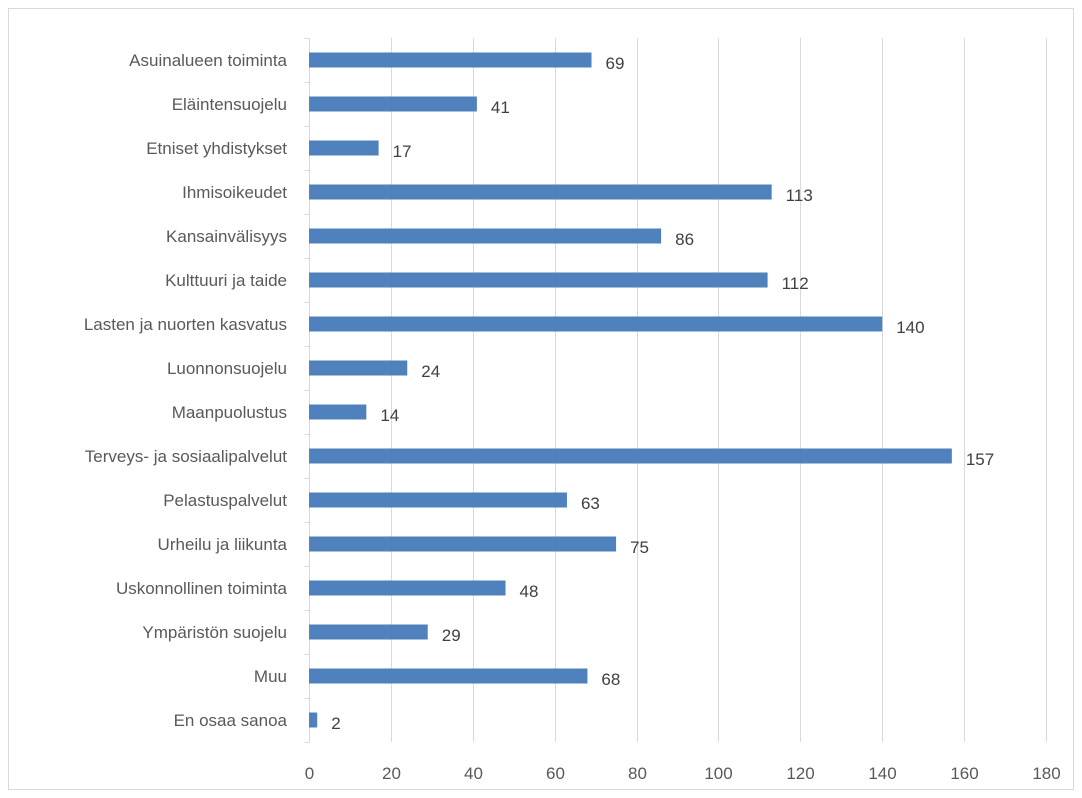  I want to click on x-tick-label: 80, so click(637, 773).